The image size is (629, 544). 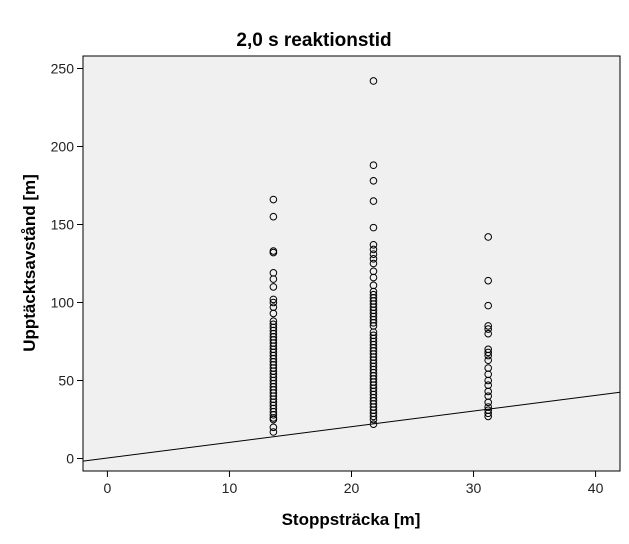 What do you see at coordinates (352, 488) in the screenshot?
I see `x-tick-label: 20` at bounding box center [352, 488].